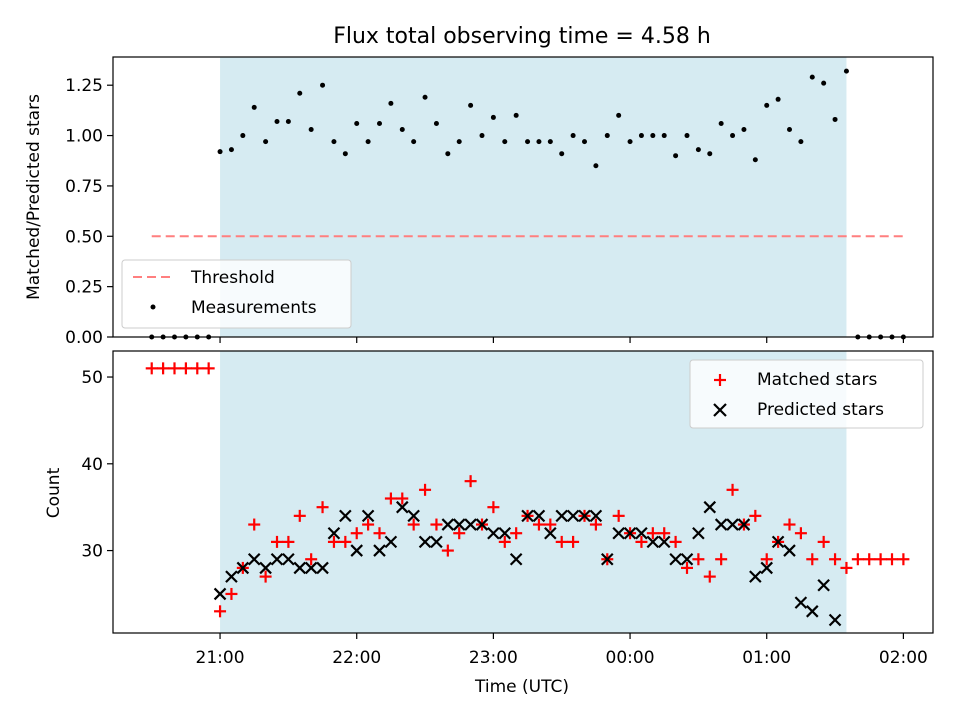  What do you see at coordinates (820, 410) in the screenshot?
I see `legend-predicted-label: Predicted stars` at bounding box center [820, 410].